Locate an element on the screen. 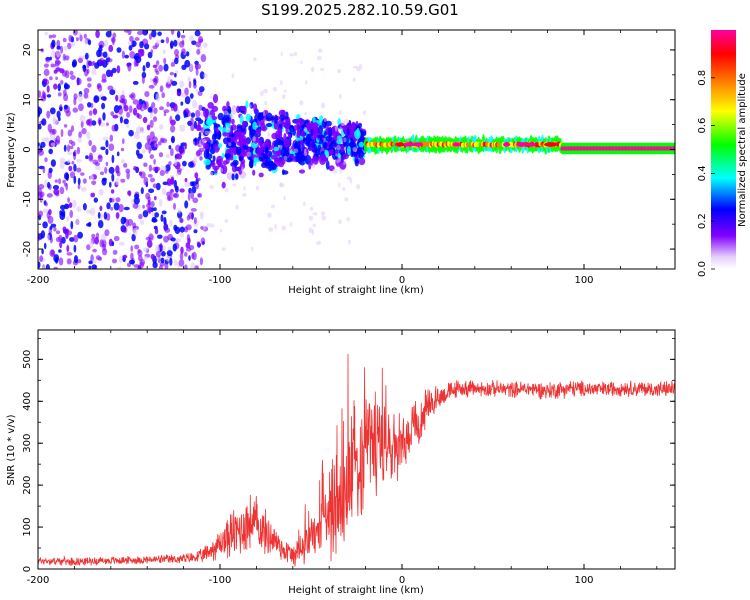 This screenshot has height=600, width=750. snr-xtick-label: -100 is located at coordinates (220, 580).